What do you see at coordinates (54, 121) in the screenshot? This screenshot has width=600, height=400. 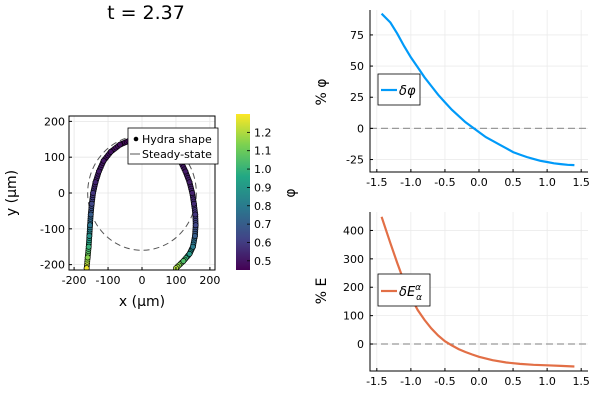 I see `hydra-y-tick-label: 200` at bounding box center [54, 121].